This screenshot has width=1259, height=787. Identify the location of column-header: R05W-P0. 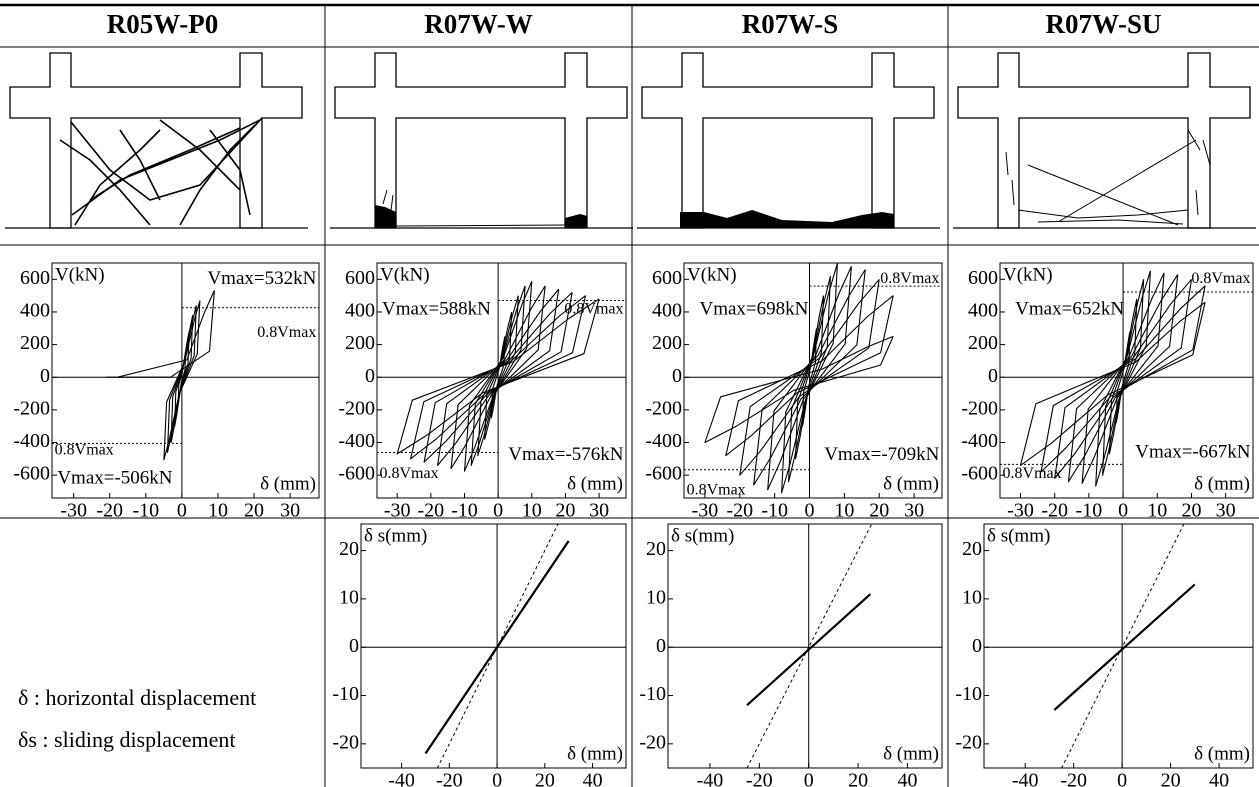
(162, 24).